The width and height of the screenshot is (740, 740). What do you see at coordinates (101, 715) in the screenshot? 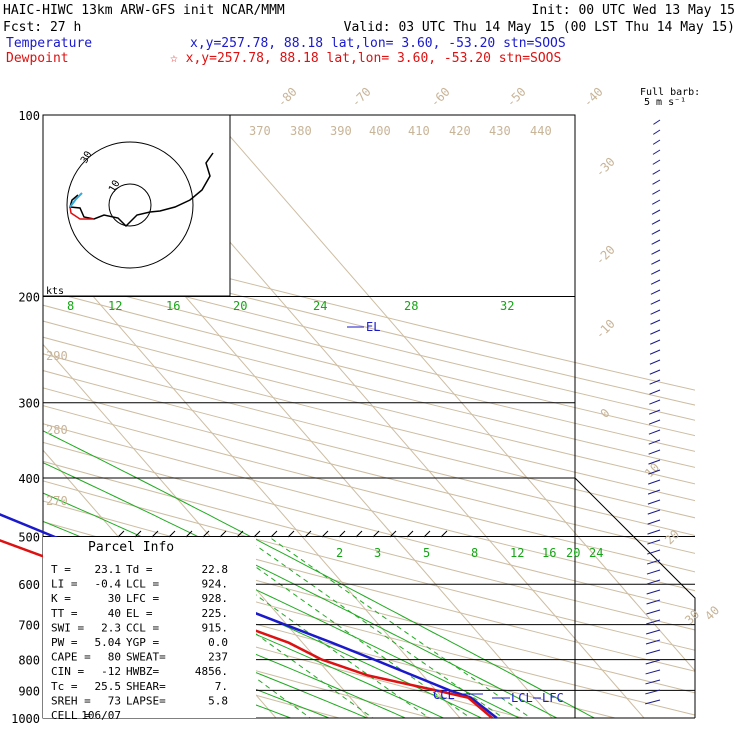
I see `parcel-info-cell: 106/07` at bounding box center [101, 715].